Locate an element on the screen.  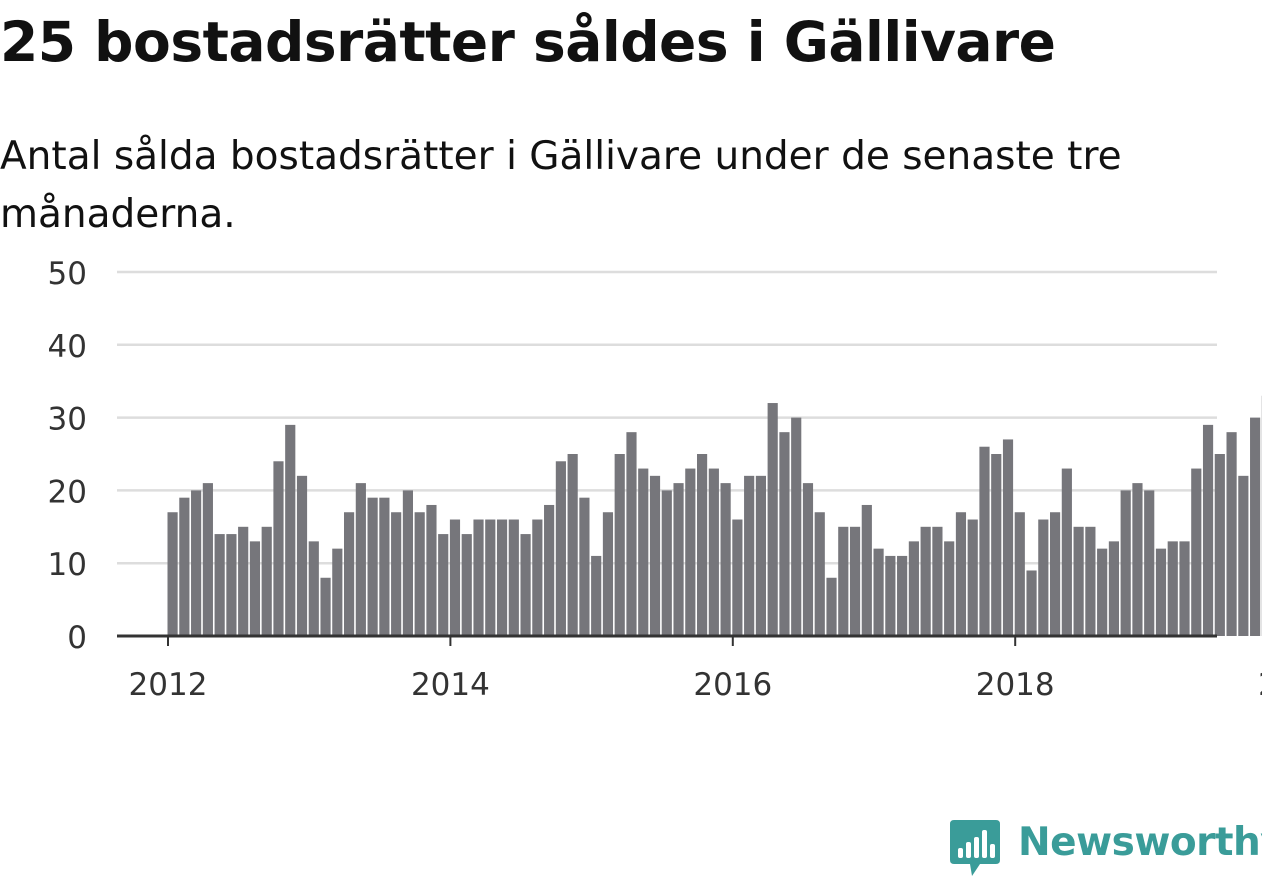
newsworthy-logo-icon is located at coordinates (975, 848).